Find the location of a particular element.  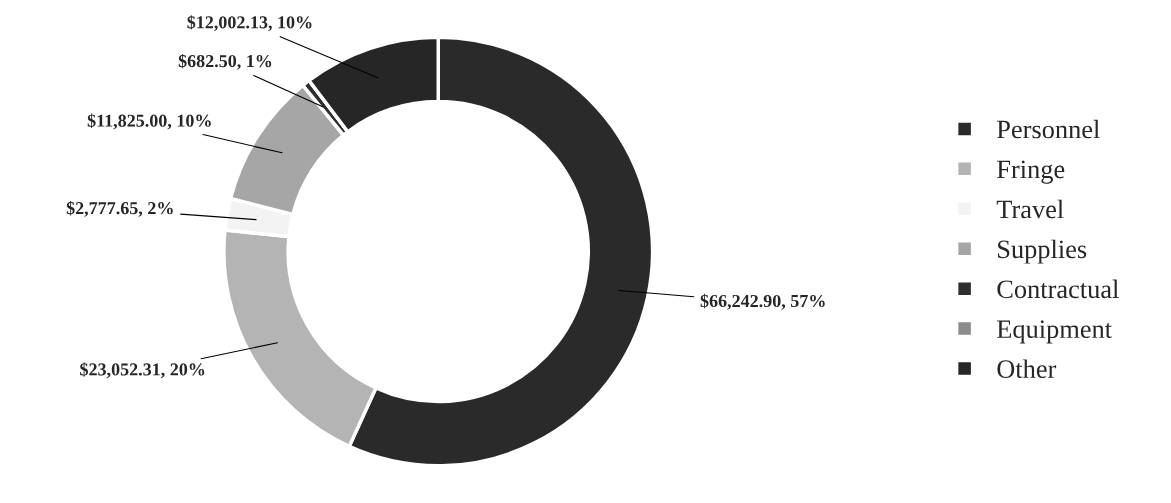

data-label: $682.50, 1% is located at coordinates (225, 61).